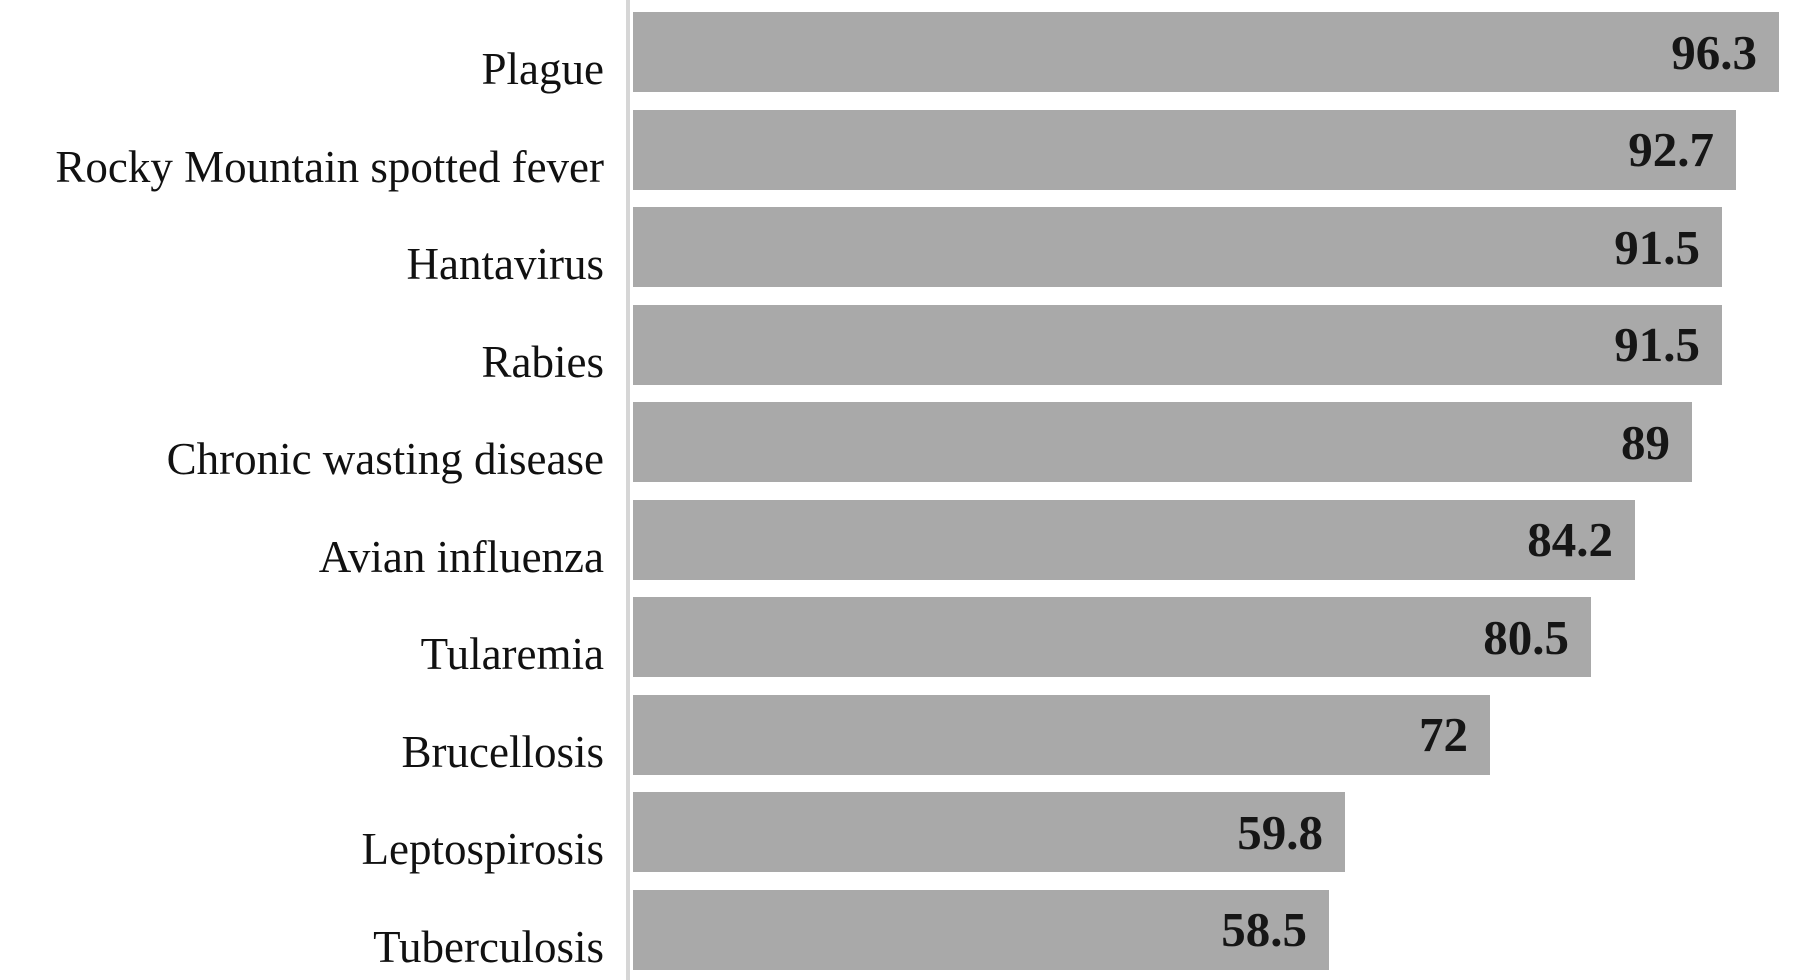 The width and height of the screenshot is (1800, 980). I want to click on value-label: 80.5, so click(1526, 637).